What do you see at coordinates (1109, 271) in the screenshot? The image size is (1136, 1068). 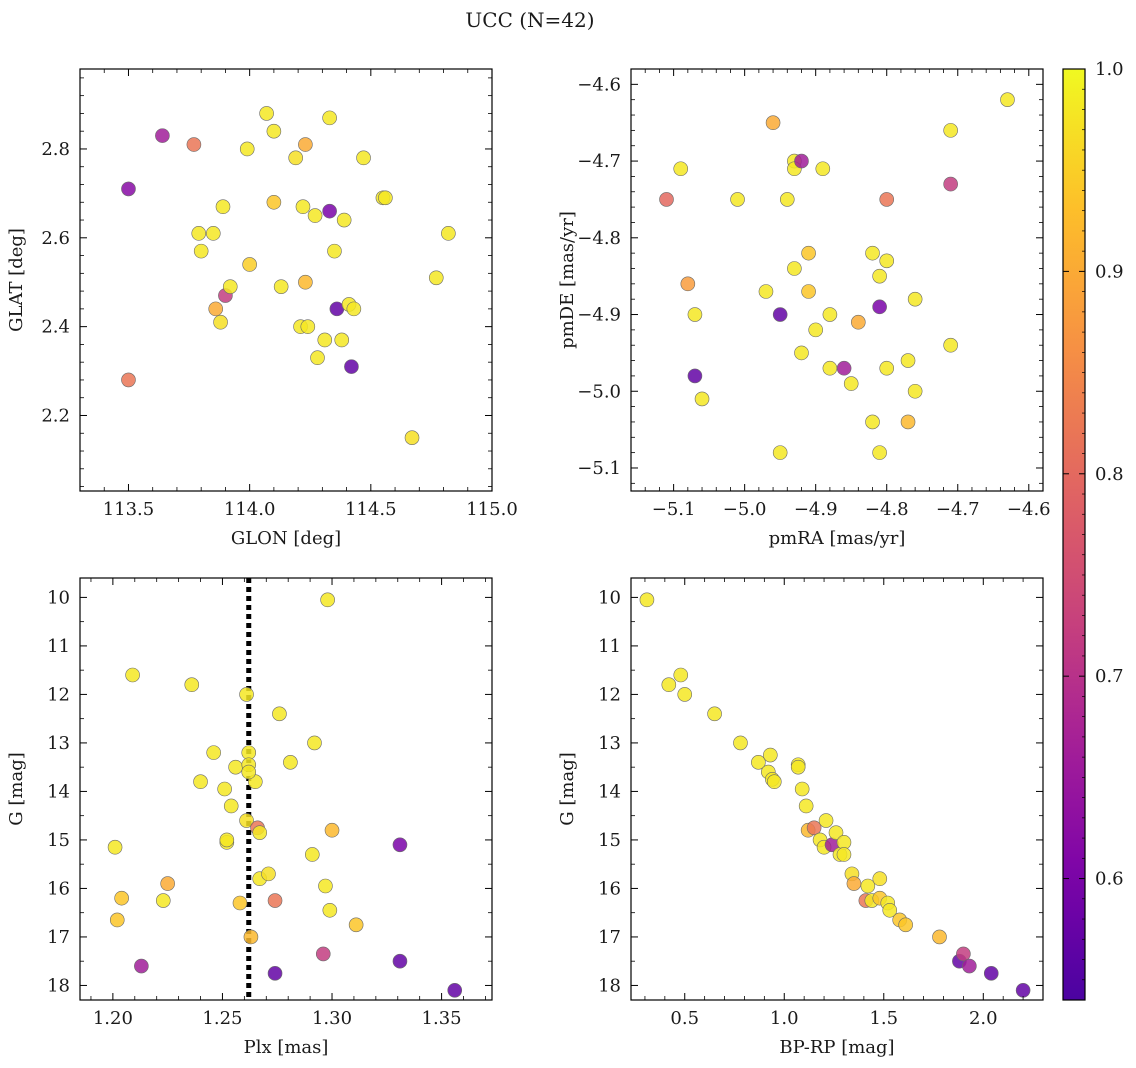 I see `colorbar-tick-label: 0.9` at bounding box center [1109, 271].